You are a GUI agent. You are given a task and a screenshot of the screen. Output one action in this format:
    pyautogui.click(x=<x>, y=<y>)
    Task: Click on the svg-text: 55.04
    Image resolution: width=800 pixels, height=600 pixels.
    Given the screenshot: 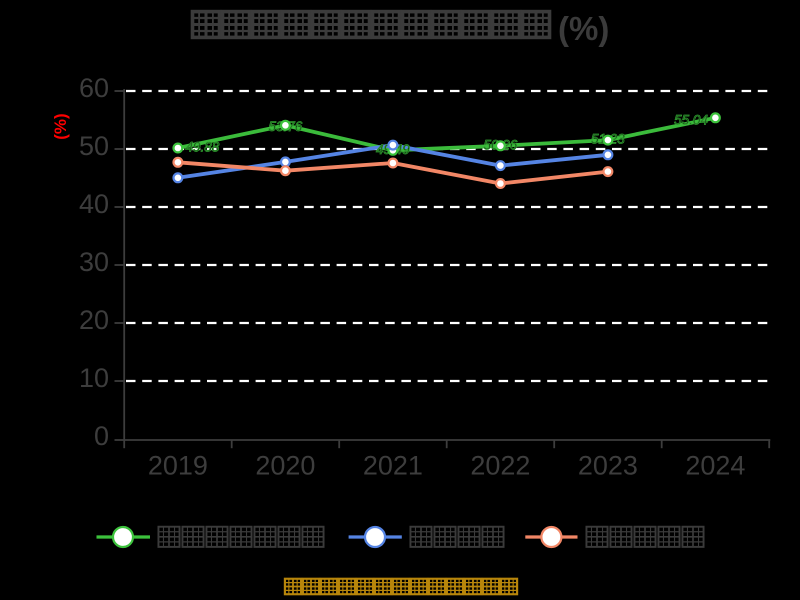 What is the action you would take?
    pyautogui.click(x=691, y=120)
    